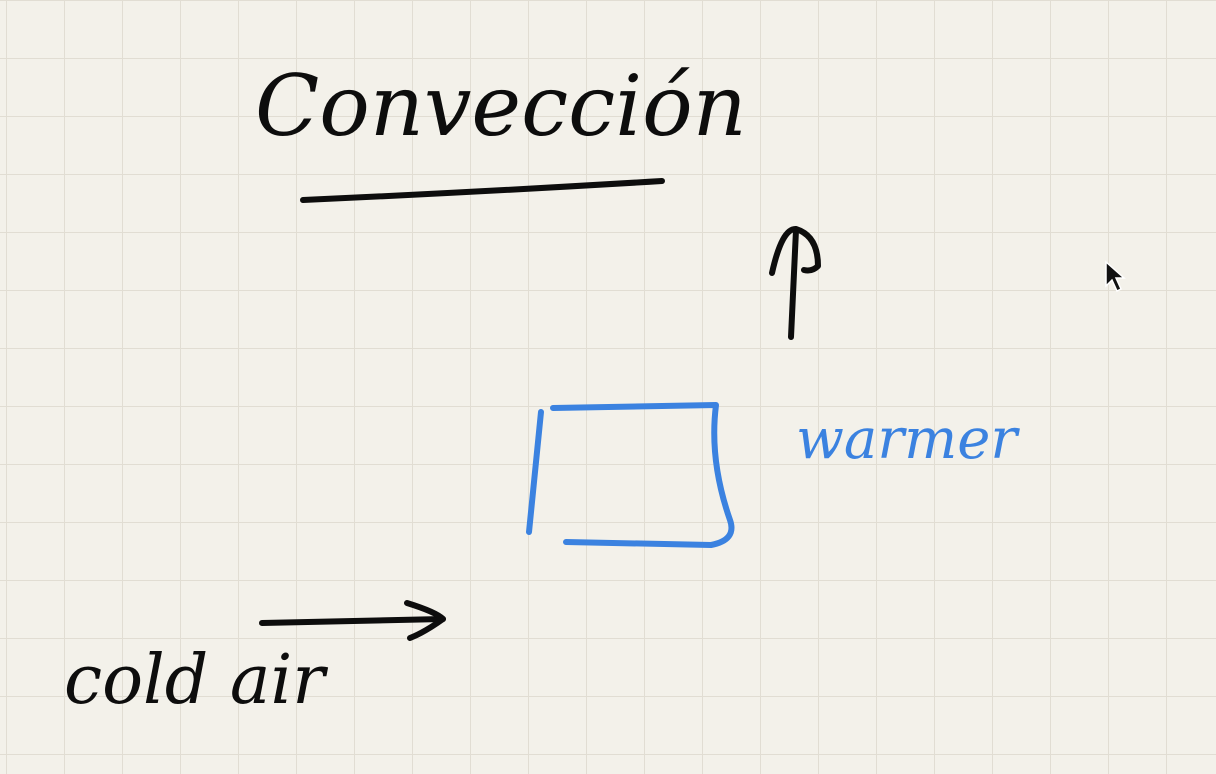 This screenshot has height=774, width=1216. What do you see at coordinates (795, 283) in the screenshot?
I see `arrow-up-icon` at bounding box center [795, 283].